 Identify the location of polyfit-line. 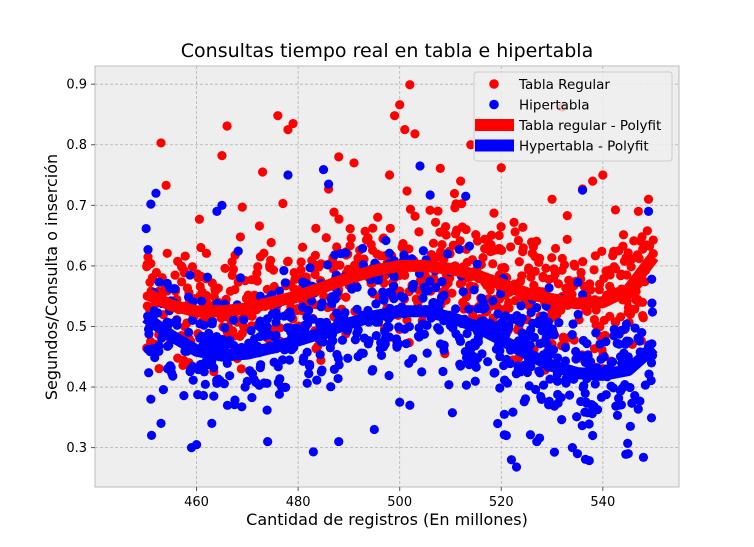
(401, 285).